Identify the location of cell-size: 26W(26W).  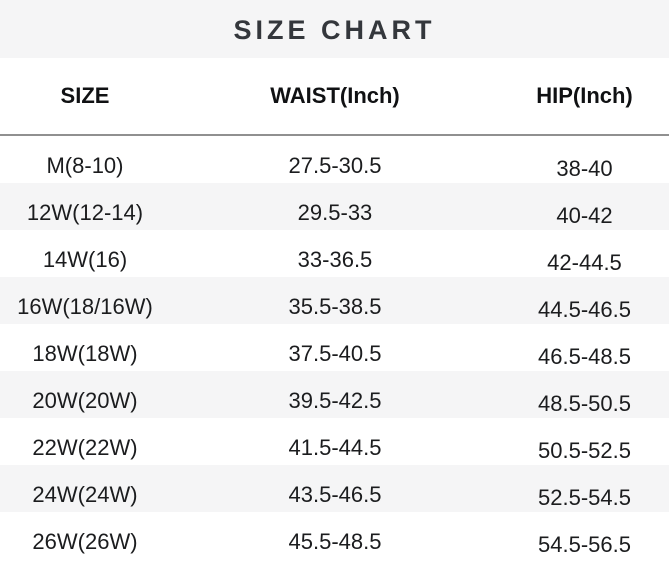
(85, 541).